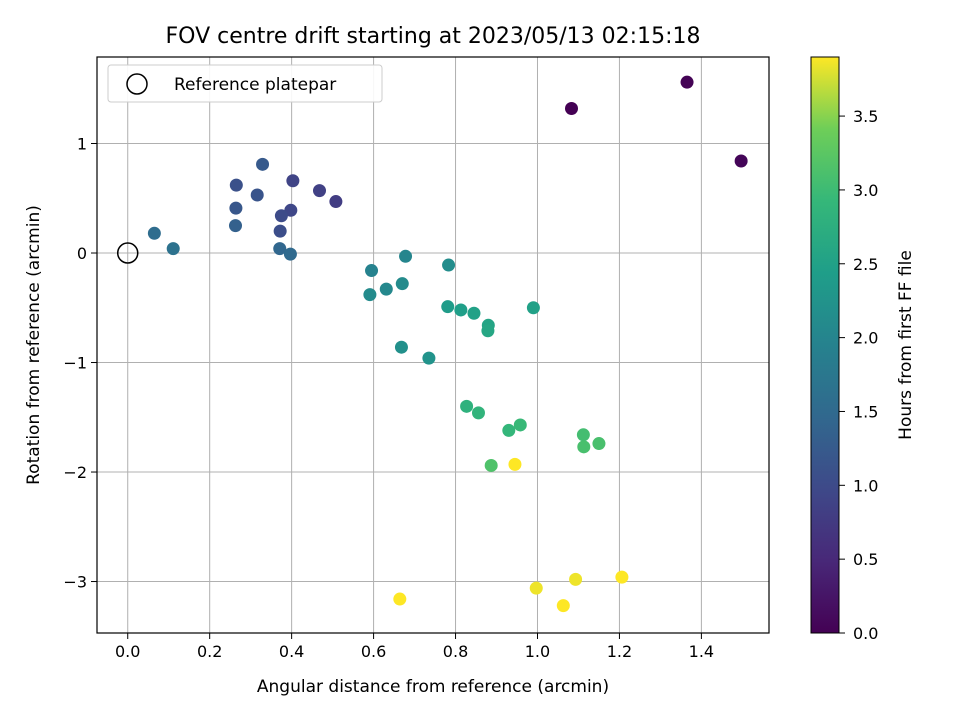 This screenshot has width=960, height=720. I want to click on colorbar-ticks: 0.0 0.5 1.0 1.5 2.0 2.5 3.0 3.5, so click(858, 375).